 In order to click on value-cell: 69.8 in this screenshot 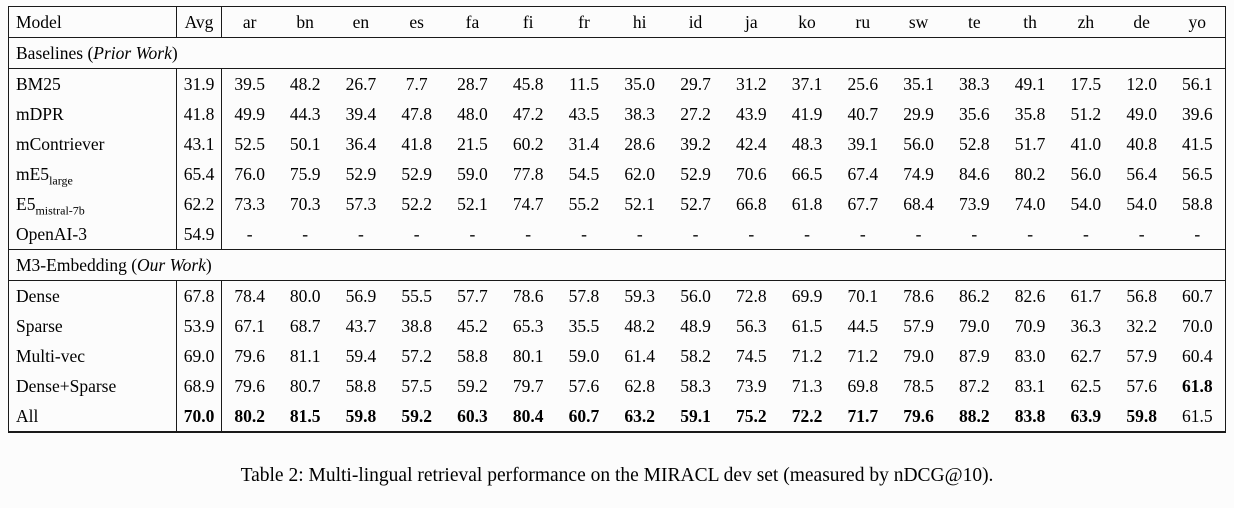, I will do `click(863, 385)`.